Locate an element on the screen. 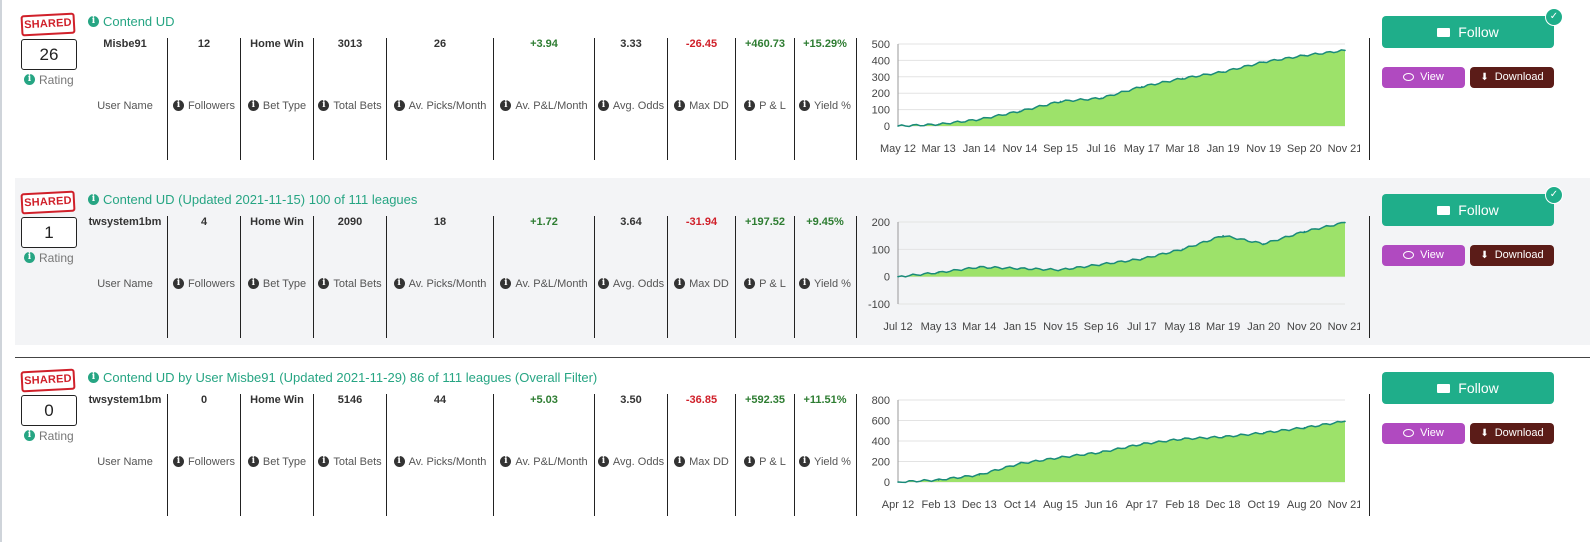  system-title-text: Contend UD is located at coordinates (139, 21).